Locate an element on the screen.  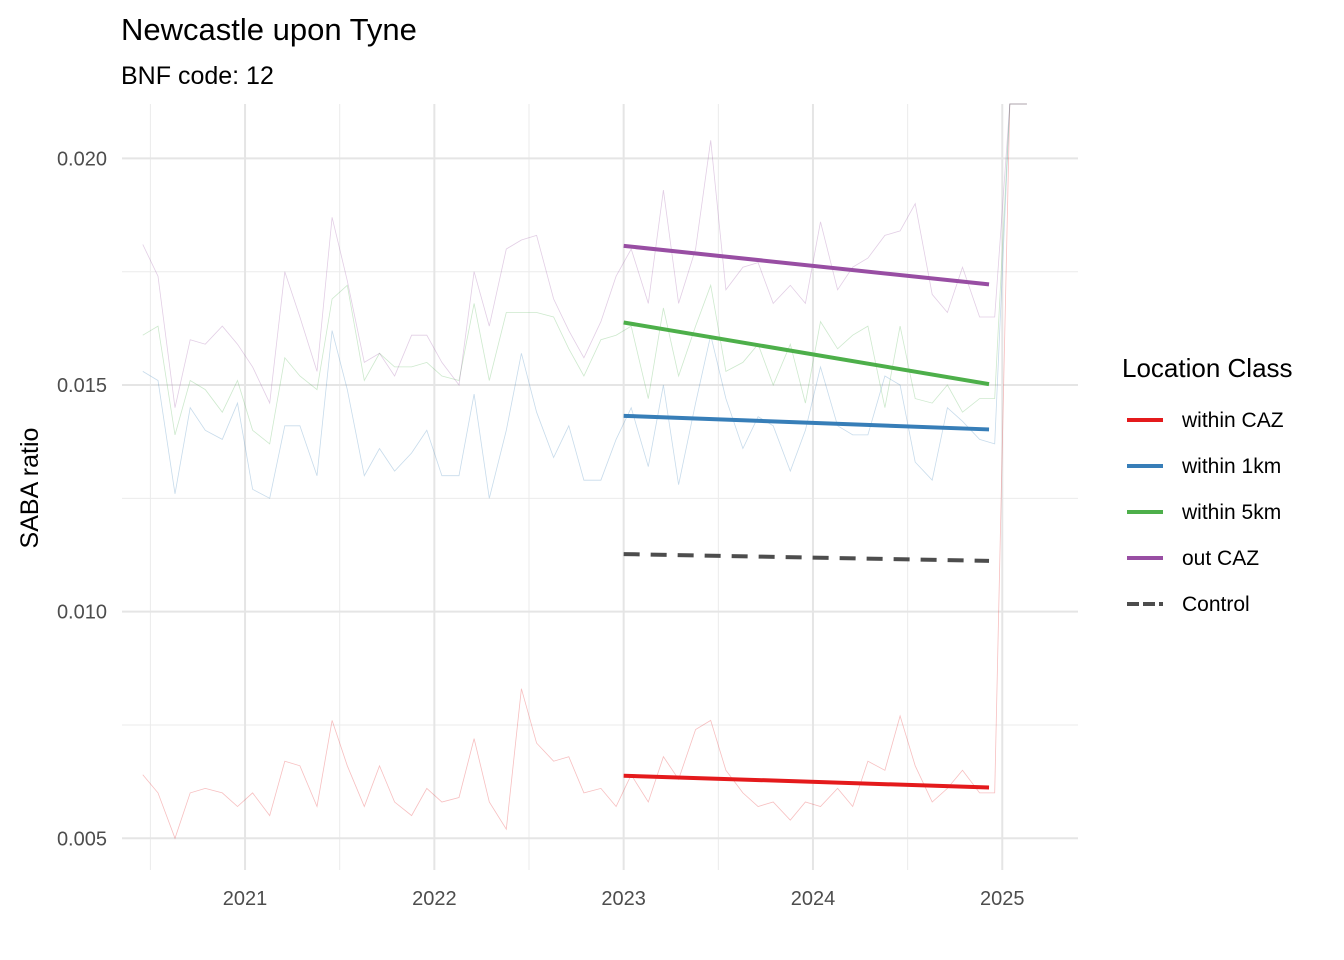
x-tick-label: 2023 is located at coordinates (623, 899).